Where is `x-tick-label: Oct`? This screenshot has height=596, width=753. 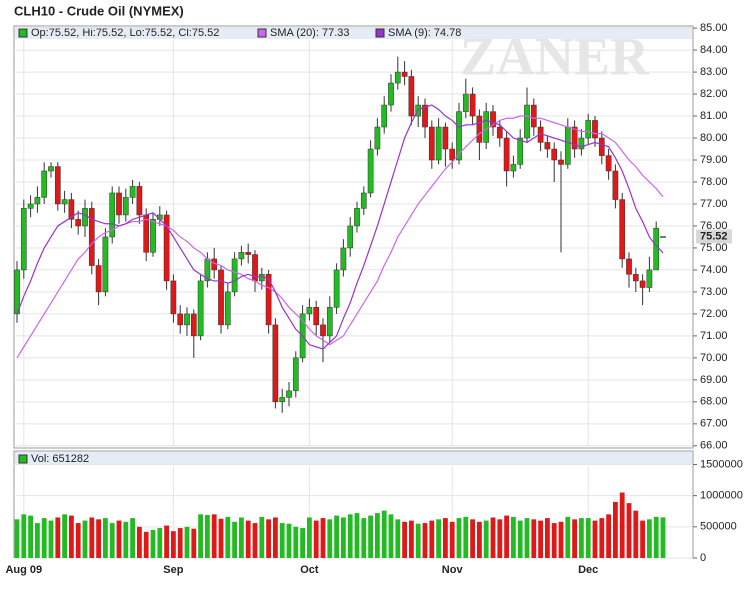
x-tick-label: Oct is located at coordinates (309, 570).